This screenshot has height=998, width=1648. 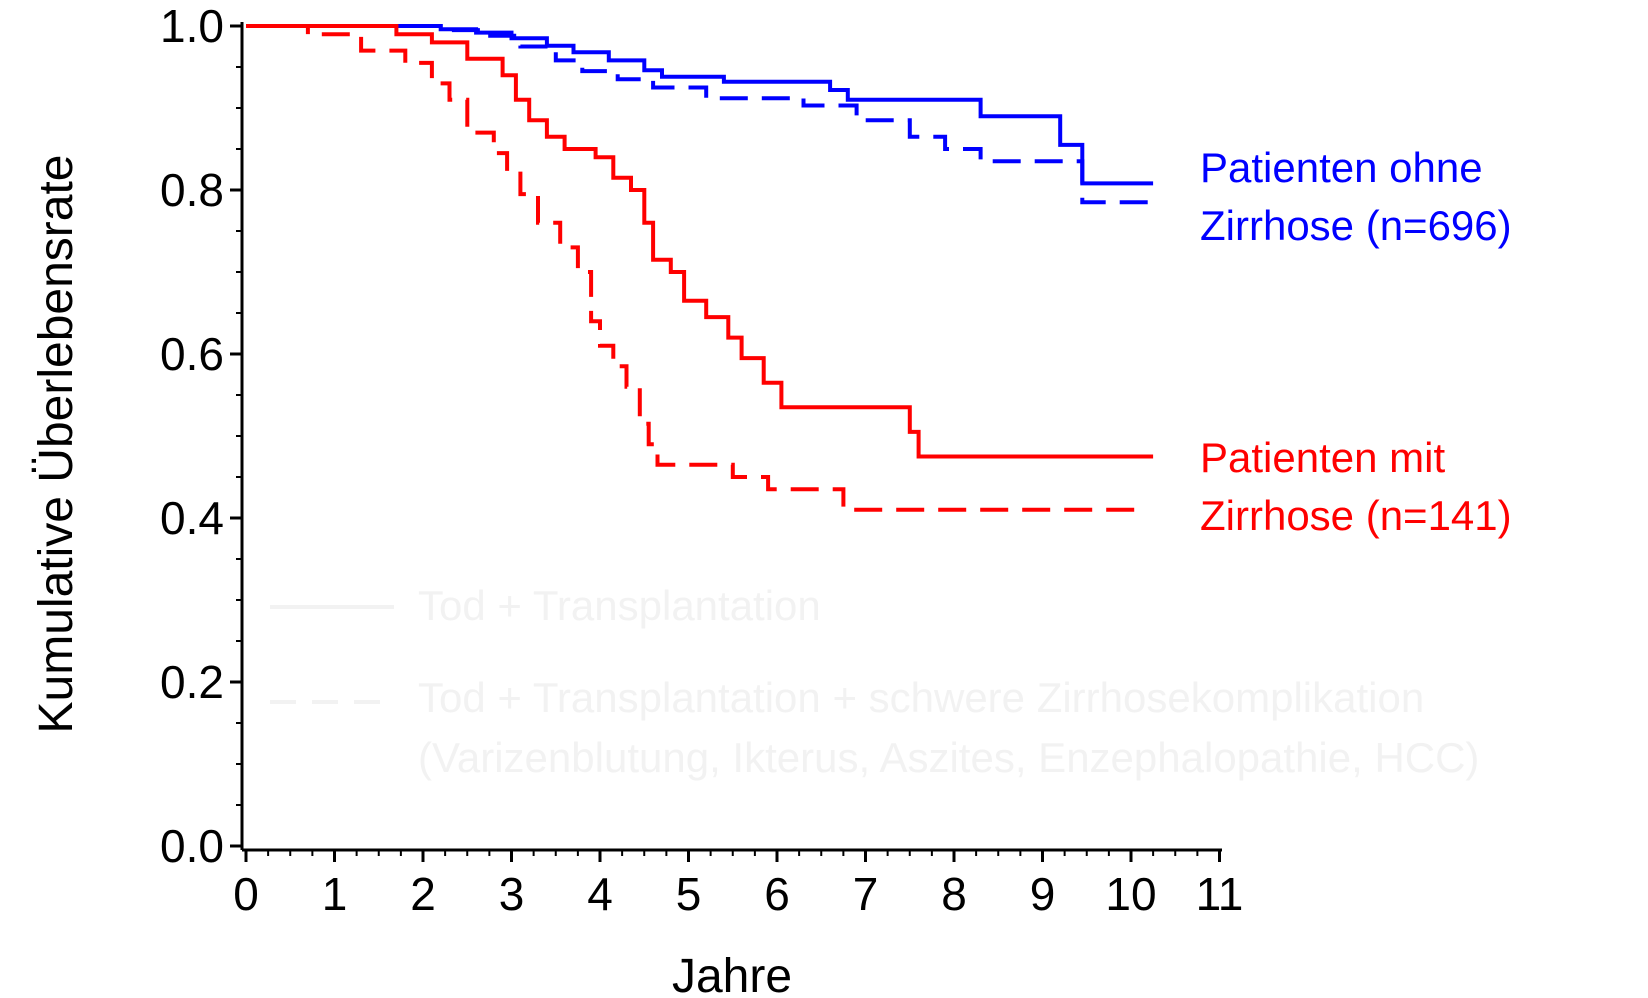 I want to click on y-tick-label: 0.4, so click(x=192, y=518).